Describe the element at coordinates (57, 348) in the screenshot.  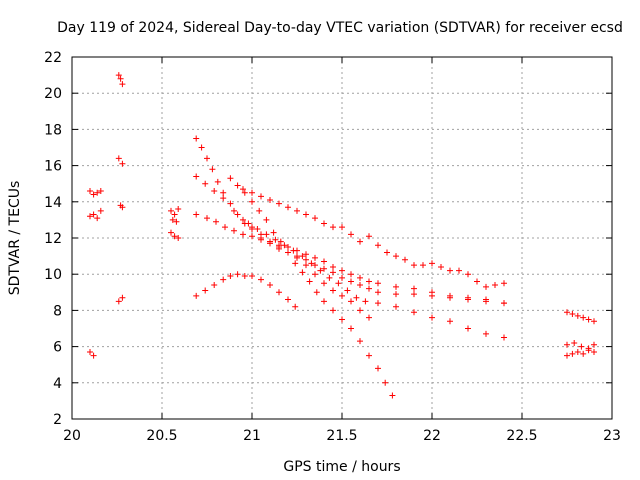
I see `y-tick-label: 6` at that location.